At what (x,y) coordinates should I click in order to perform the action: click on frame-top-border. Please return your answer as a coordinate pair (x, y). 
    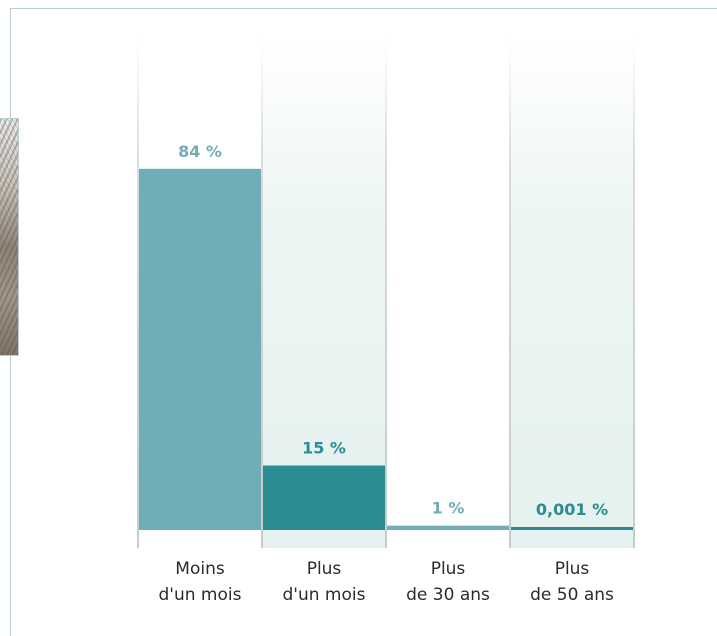
    Looking at the image, I should click on (363, 8).